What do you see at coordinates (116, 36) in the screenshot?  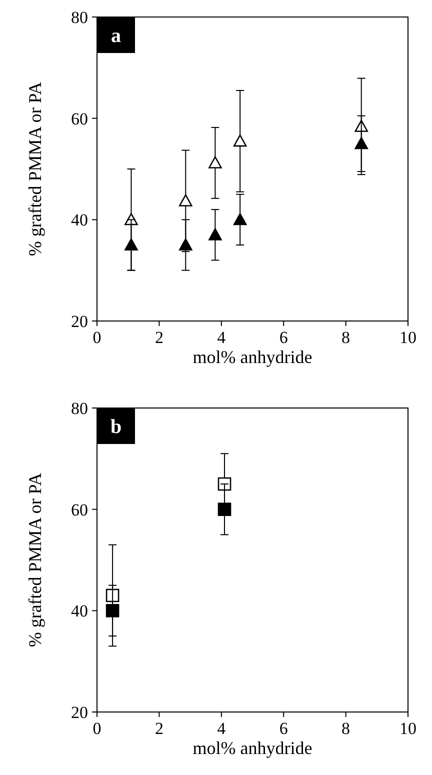 I see `annotation: a` at bounding box center [116, 36].